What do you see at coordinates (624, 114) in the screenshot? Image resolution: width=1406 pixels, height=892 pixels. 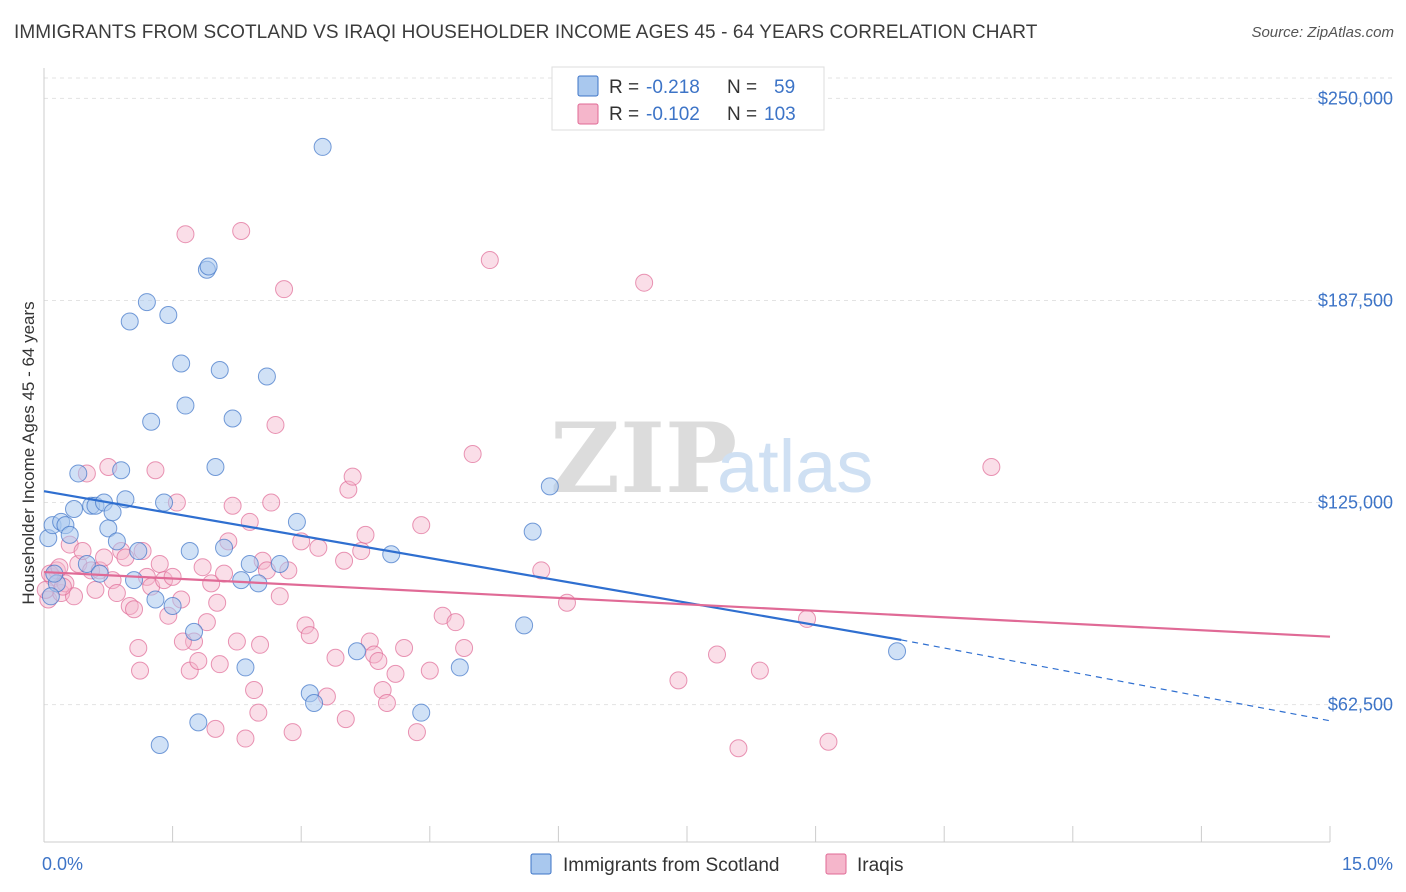 I see `legend-r-label-2: R =` at bounding box center [624, 114].